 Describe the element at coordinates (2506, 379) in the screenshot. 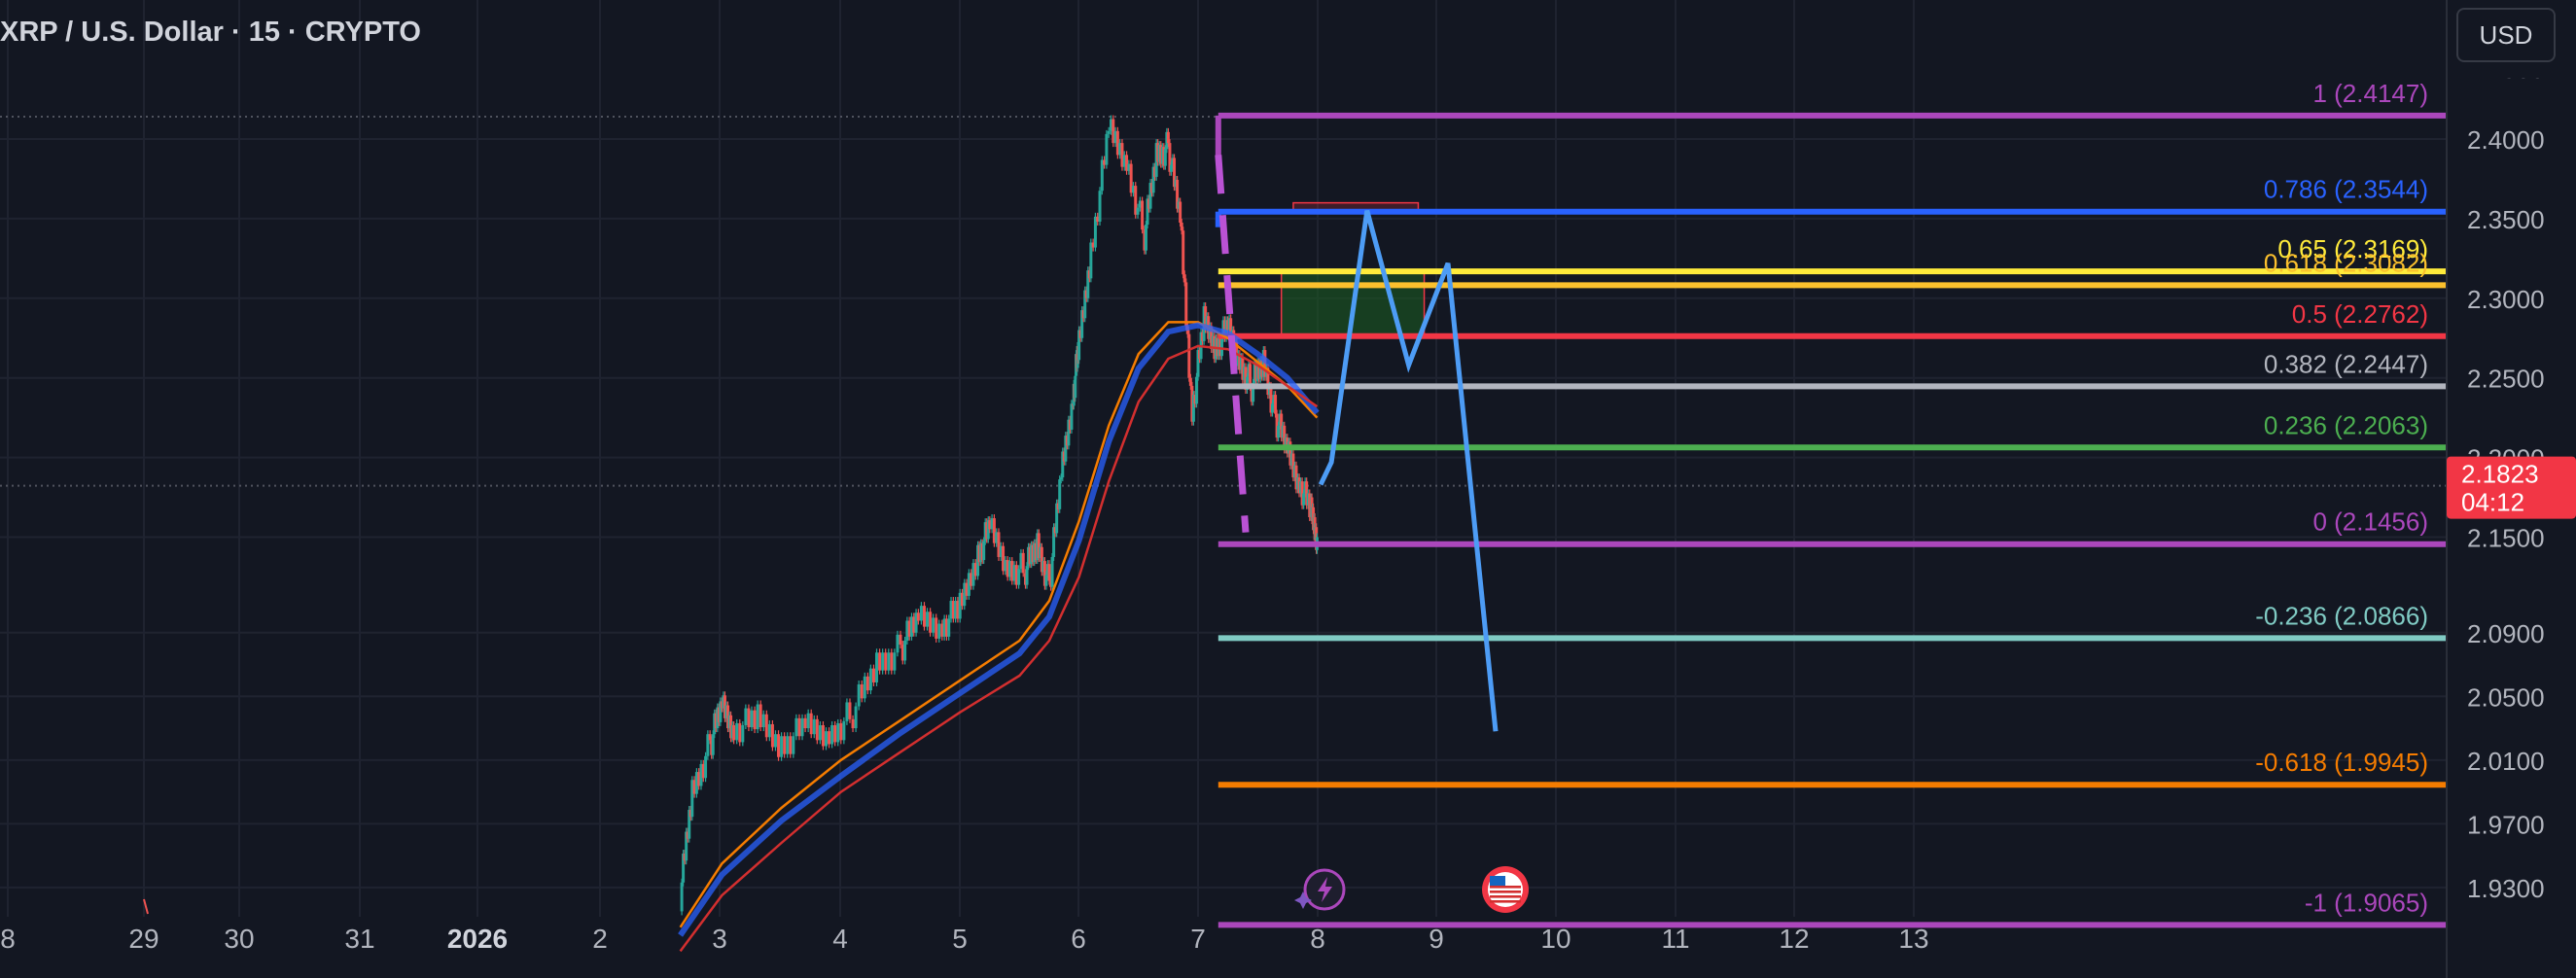

I see `price-tick-label: 2.2500` at that location.